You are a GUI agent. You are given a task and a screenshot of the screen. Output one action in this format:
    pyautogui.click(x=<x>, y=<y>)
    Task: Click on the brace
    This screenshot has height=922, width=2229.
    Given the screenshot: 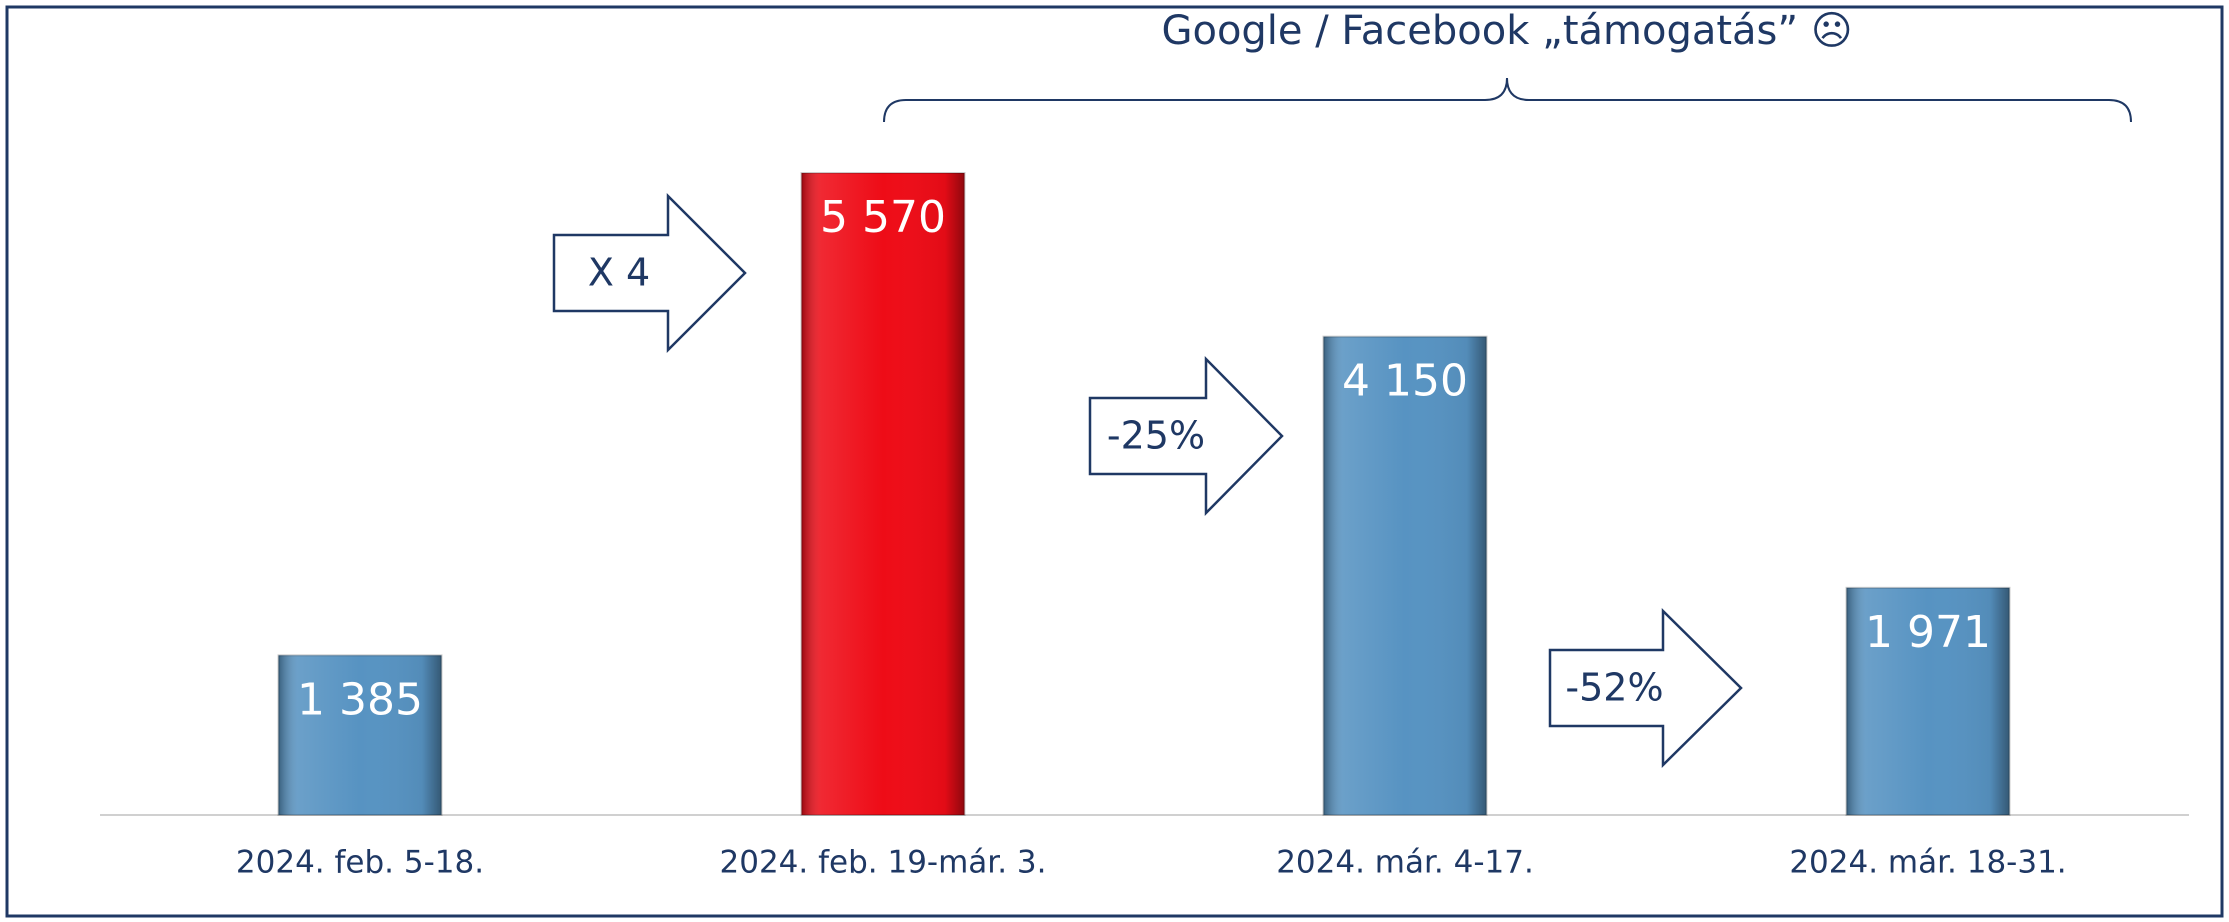 What is the action you would take?
    pyautogui.click(x=1507, y=100)
    